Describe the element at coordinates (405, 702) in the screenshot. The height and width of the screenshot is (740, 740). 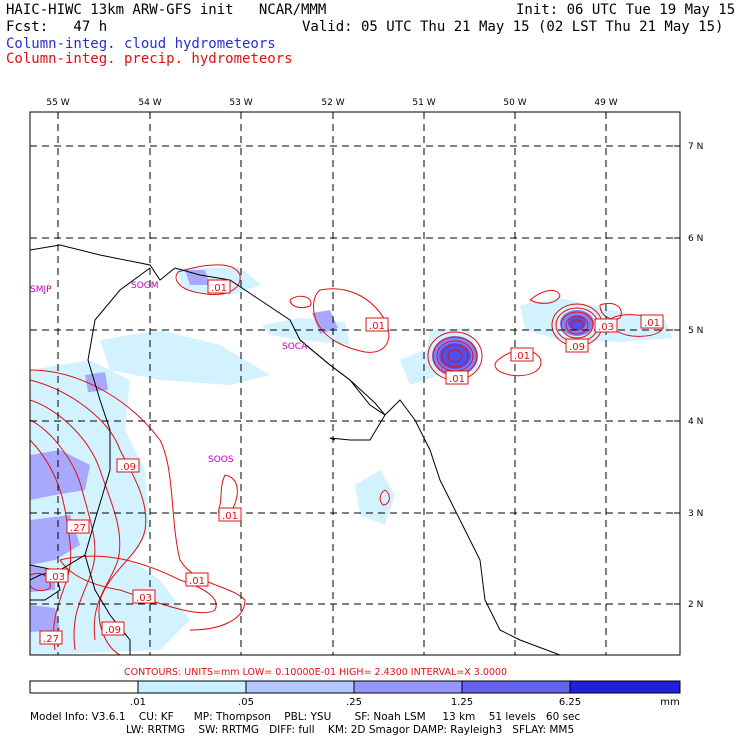
I see `colorbar-ticks: .01 .05 .25 1.25 6.25 mm` at that location.